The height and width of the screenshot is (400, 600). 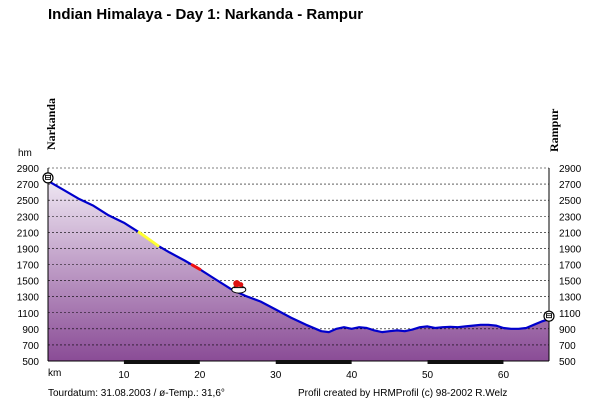 I want to click on y-tick-label-left: 1100, so click(x=28, y=314).